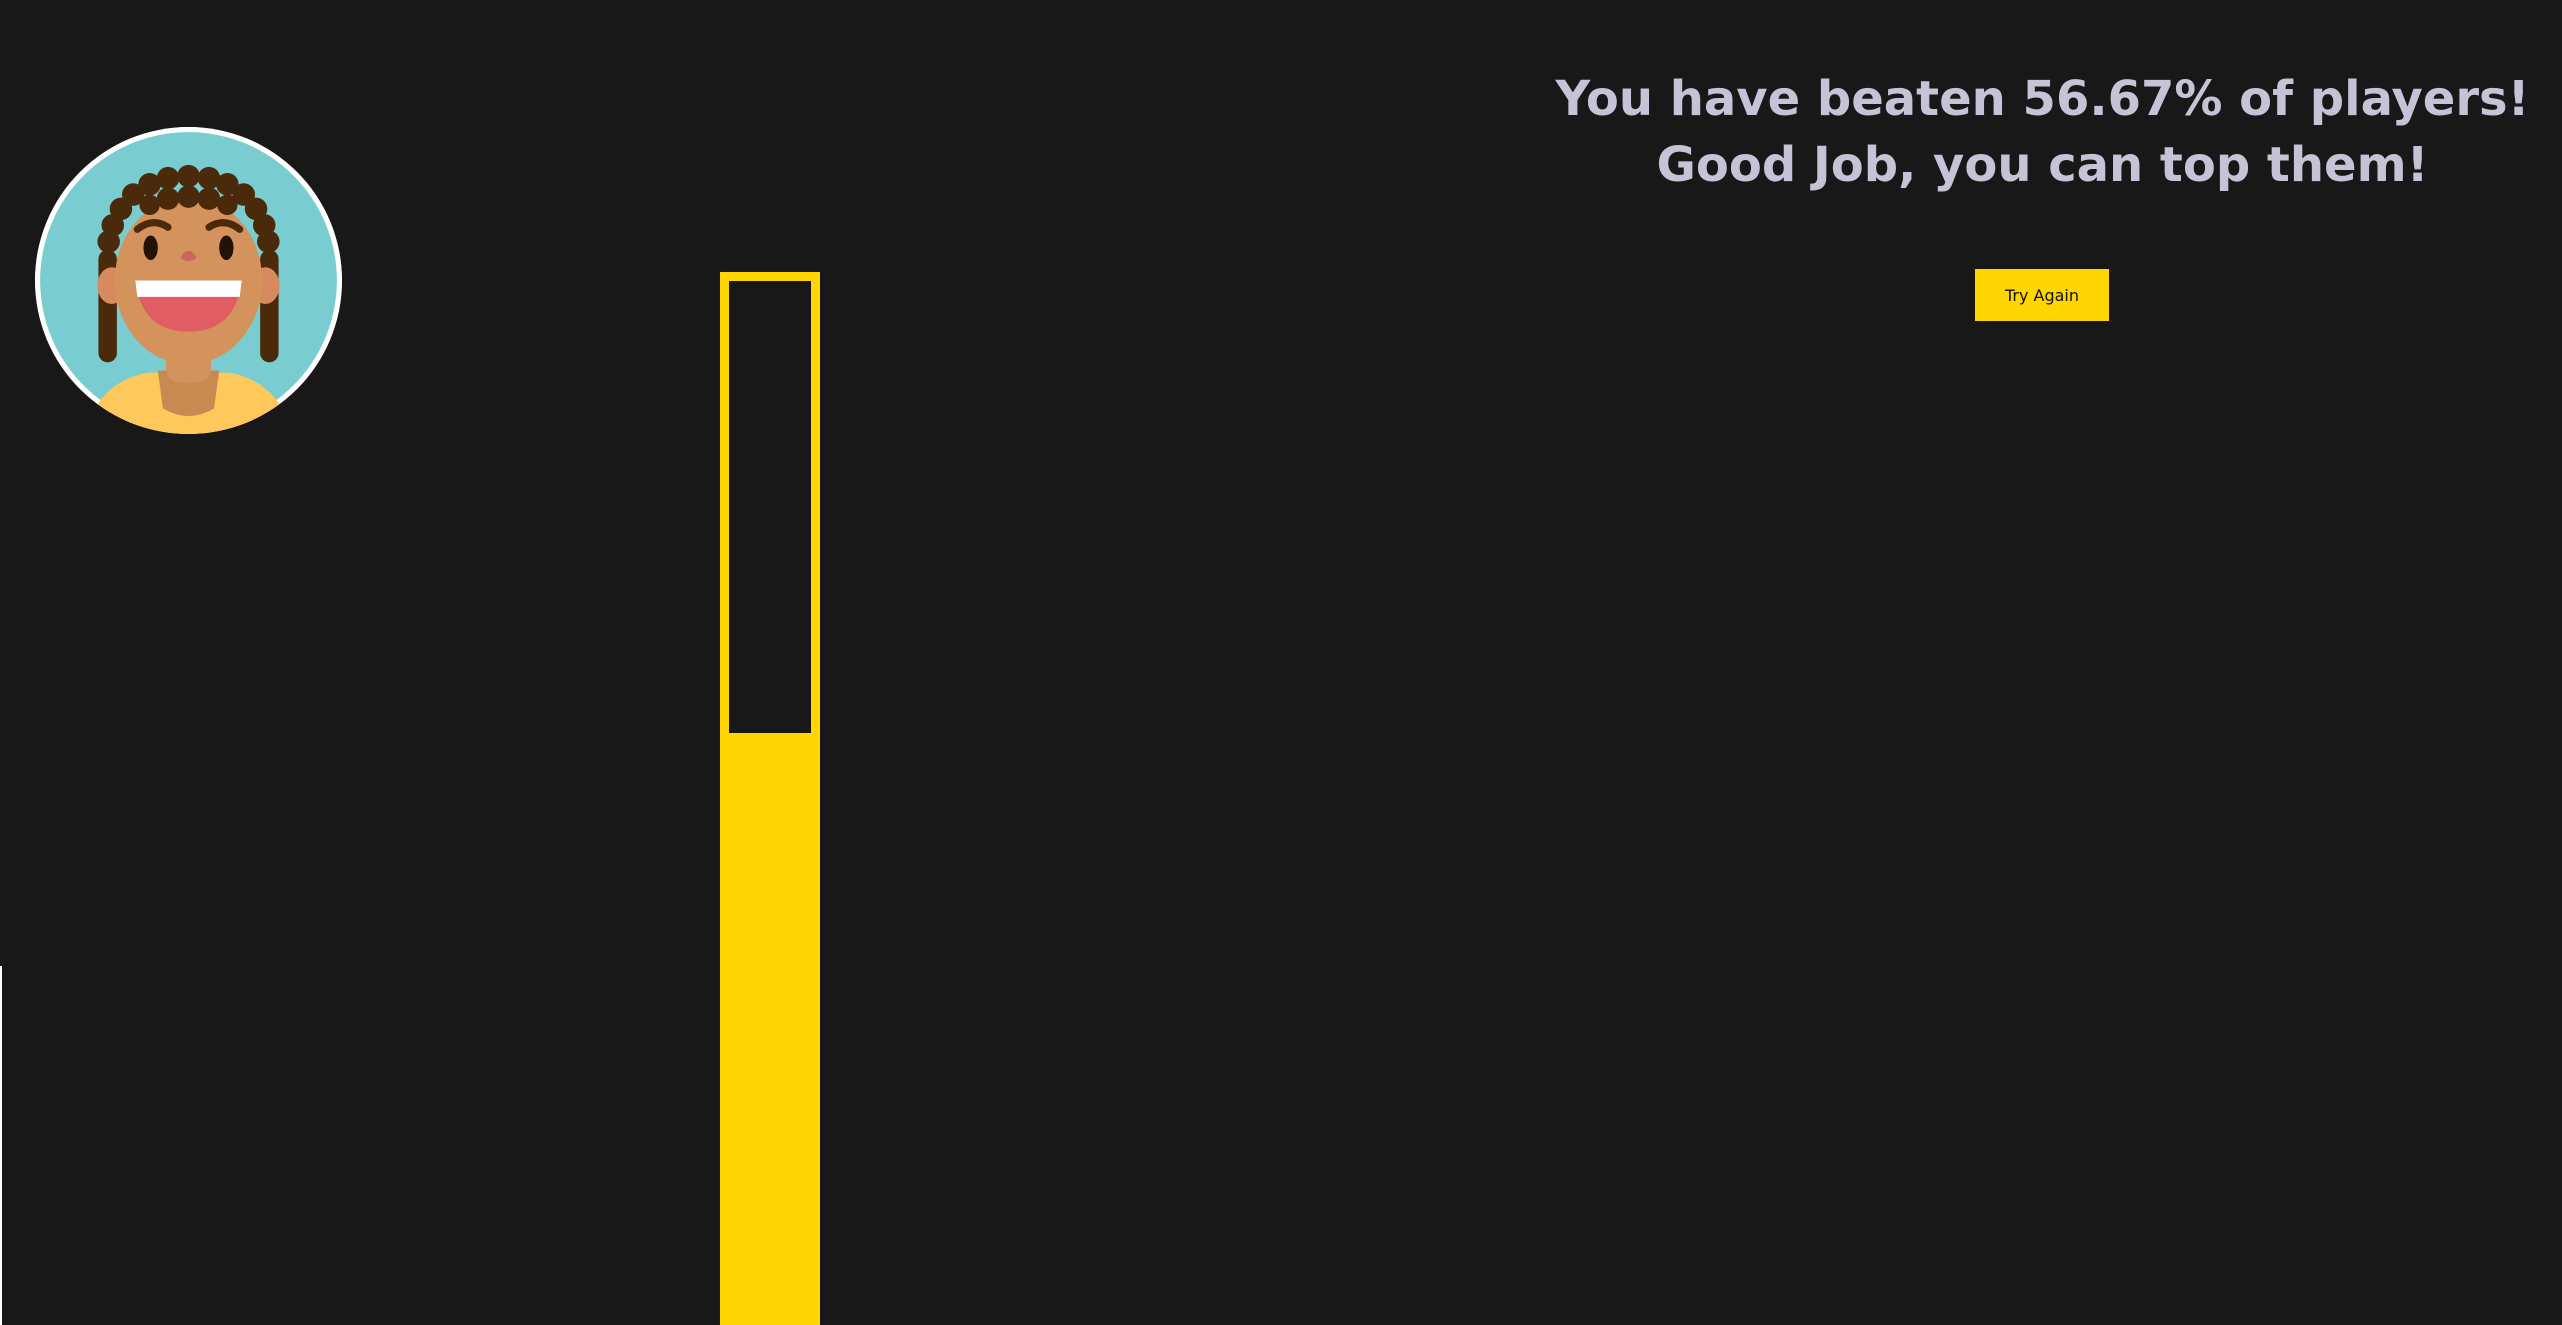  What do you see at coordinates (770, 1029) in the screenshot?
I see `progress-meter-fill` at bounding box center [770, 1029].